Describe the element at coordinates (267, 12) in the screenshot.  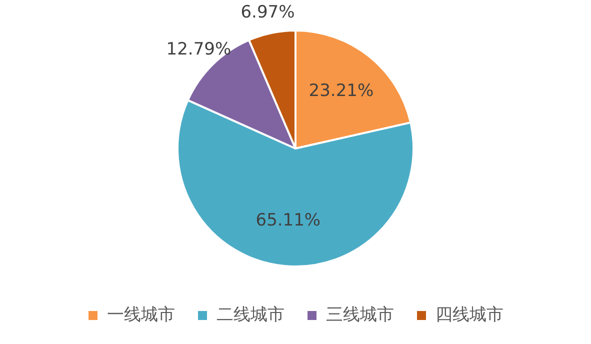
I see `data-label: 6.97%` at that location.